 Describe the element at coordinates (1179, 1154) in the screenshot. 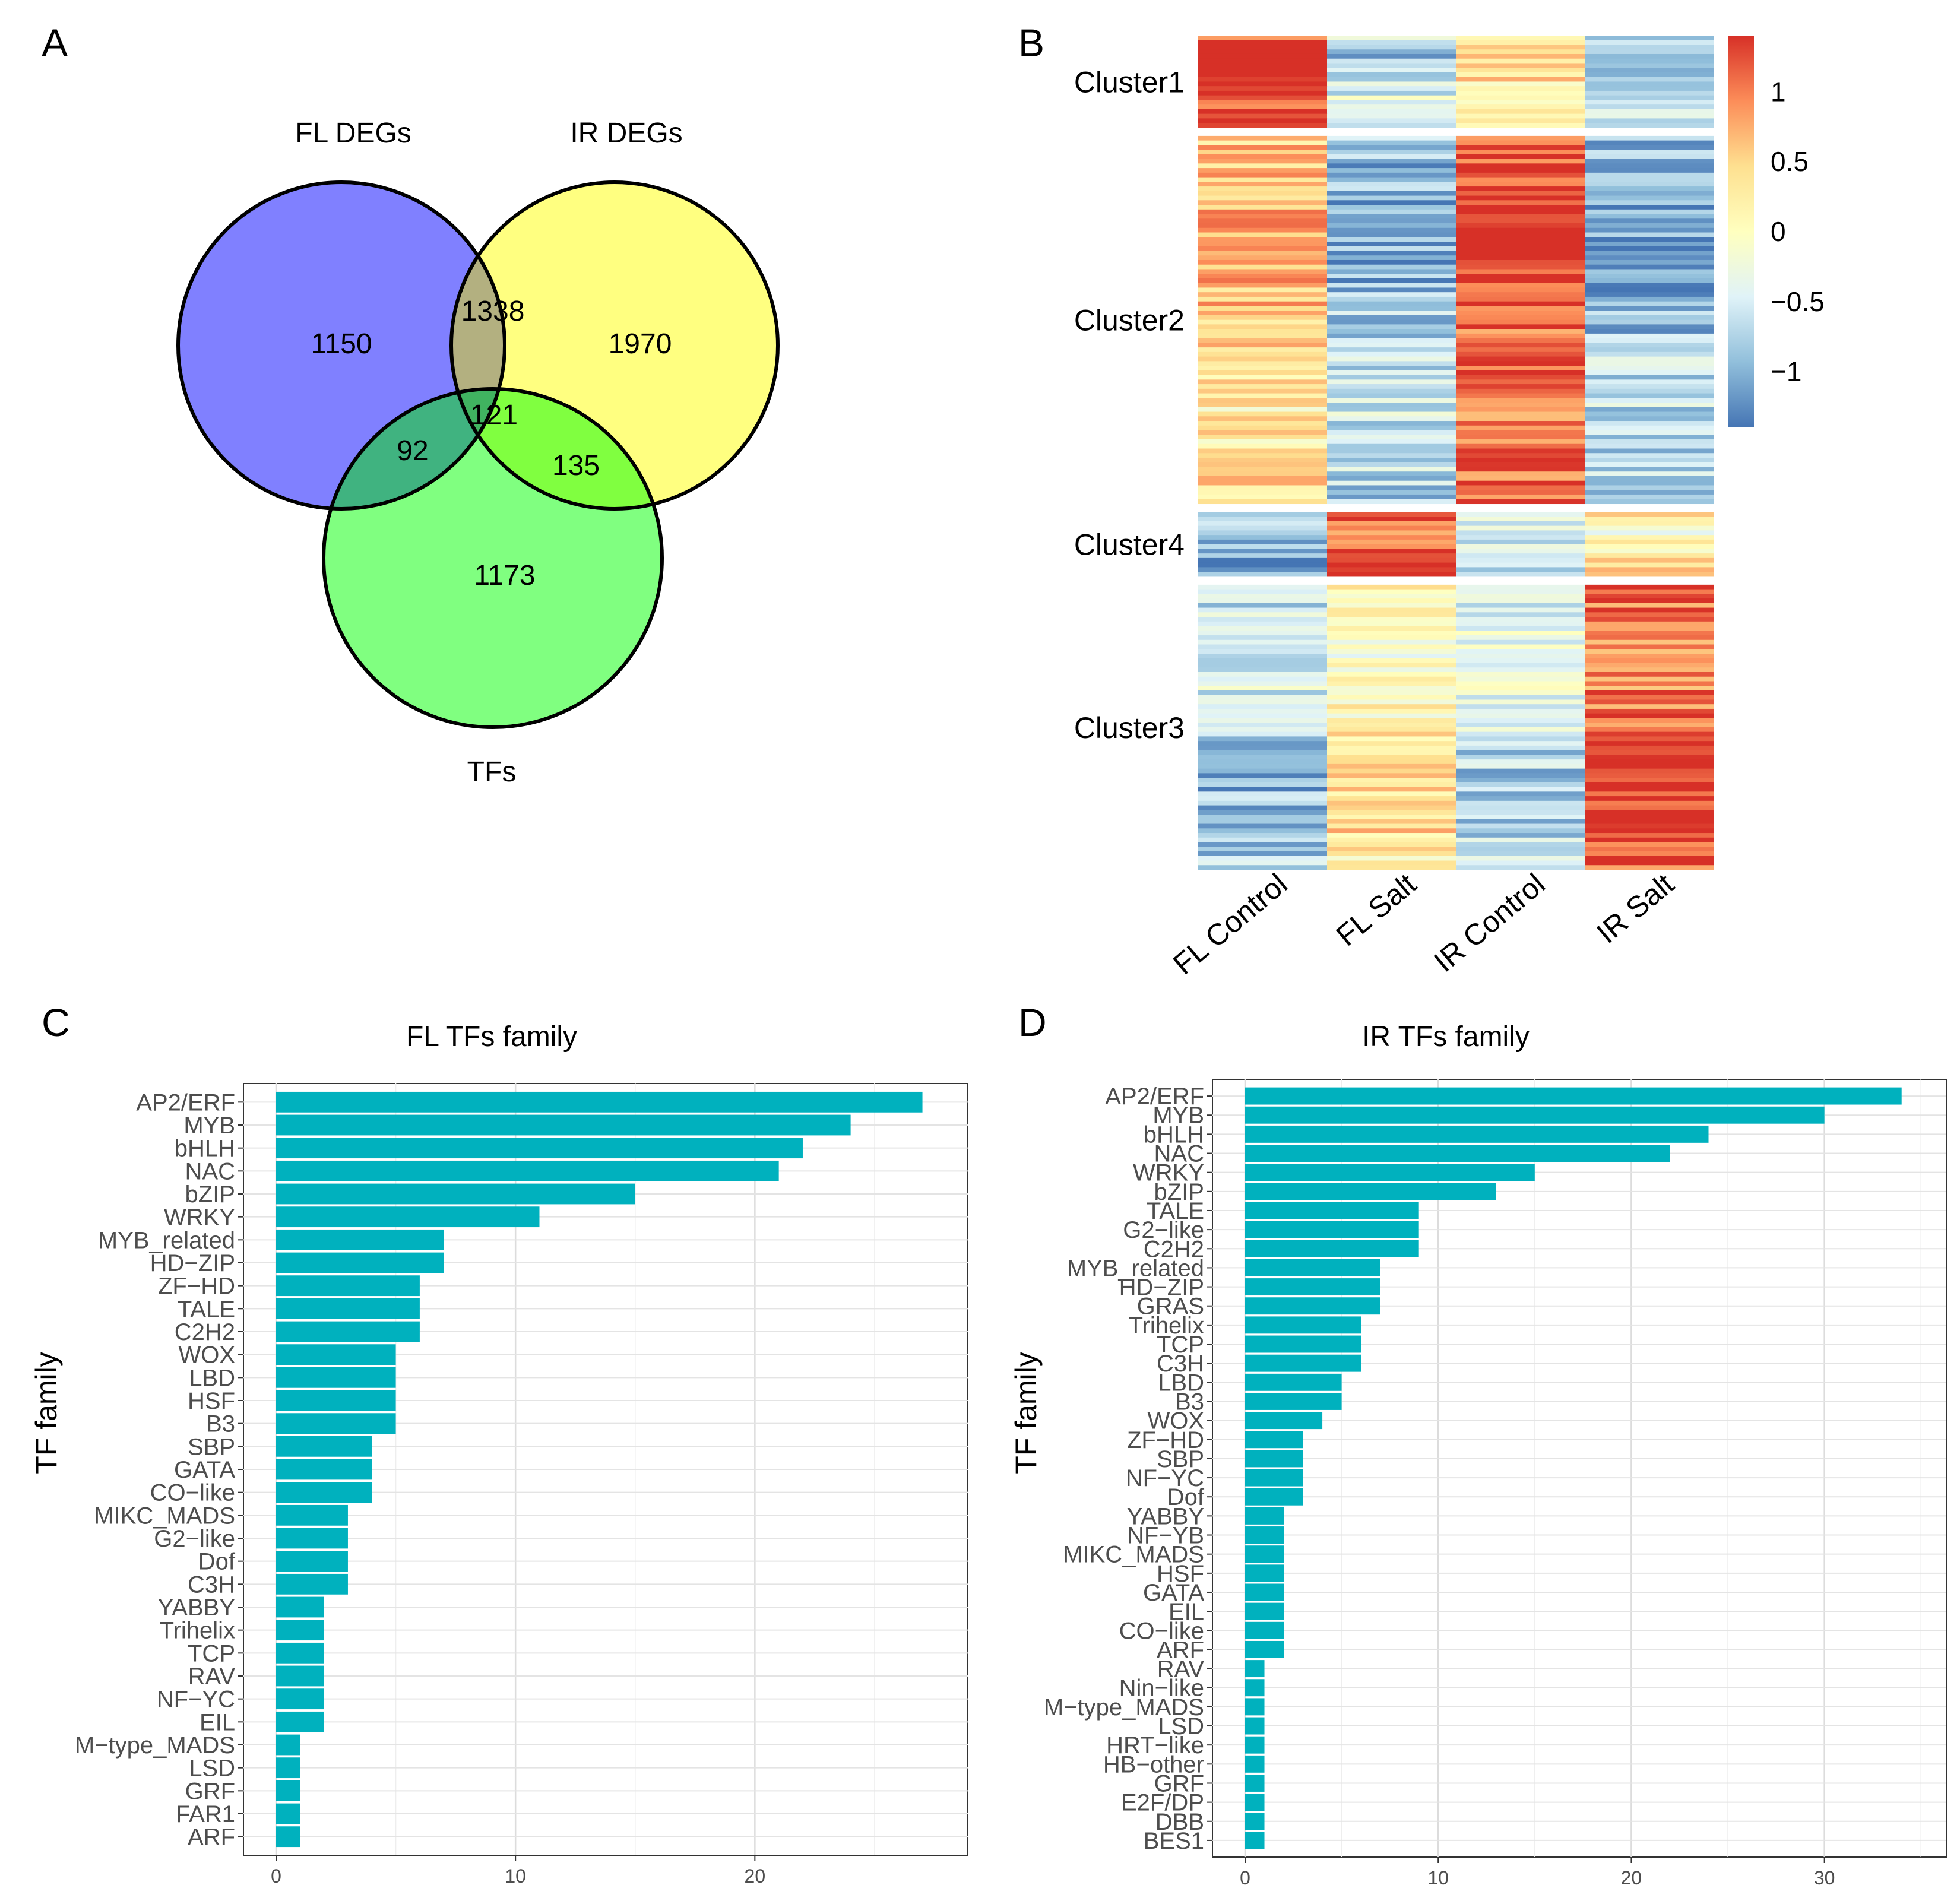

I see `ir-category-label: NAC` at that location.